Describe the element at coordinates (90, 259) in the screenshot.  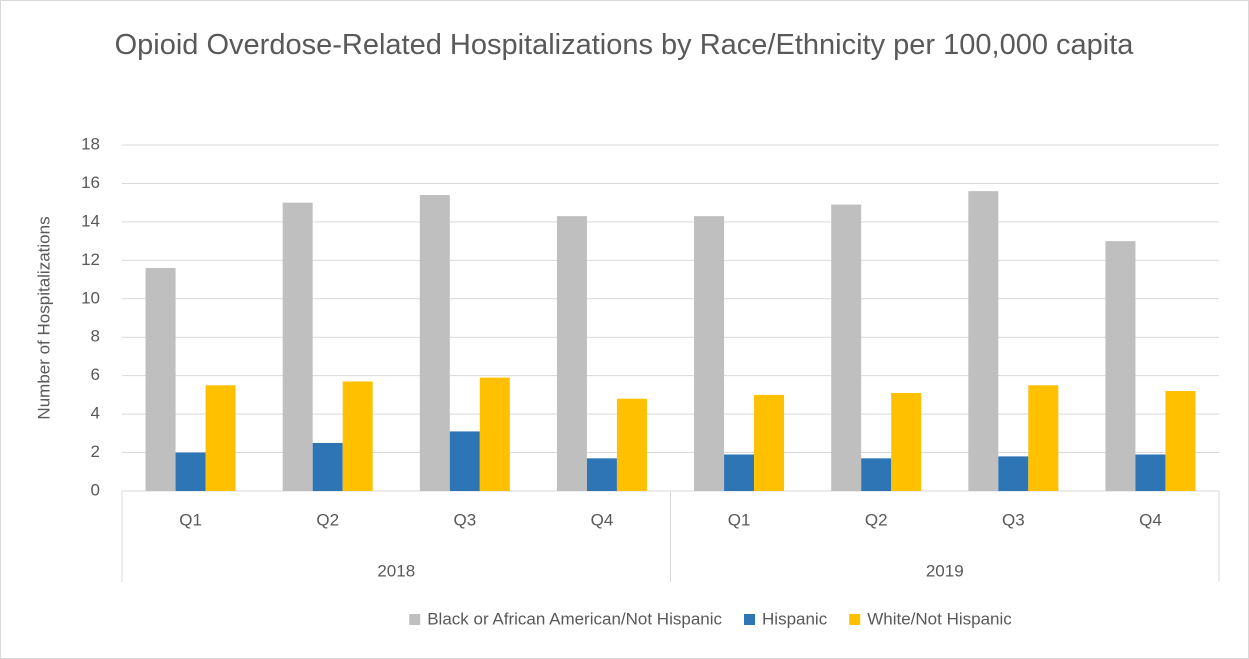
I see `y-tick-label: 12` at that location.